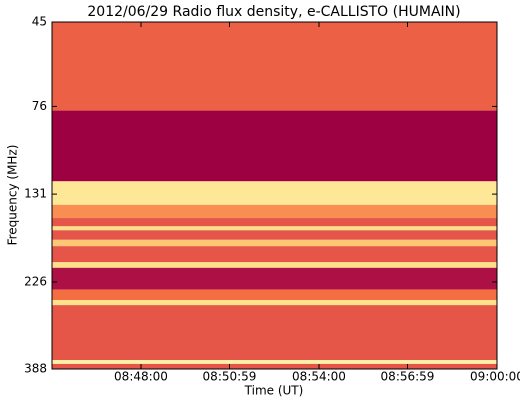 This screenshot has height=404, width=520. Describe the element at coordinates (35, 369) in the screenshot. I see `y-tick-label: 388` at that location.